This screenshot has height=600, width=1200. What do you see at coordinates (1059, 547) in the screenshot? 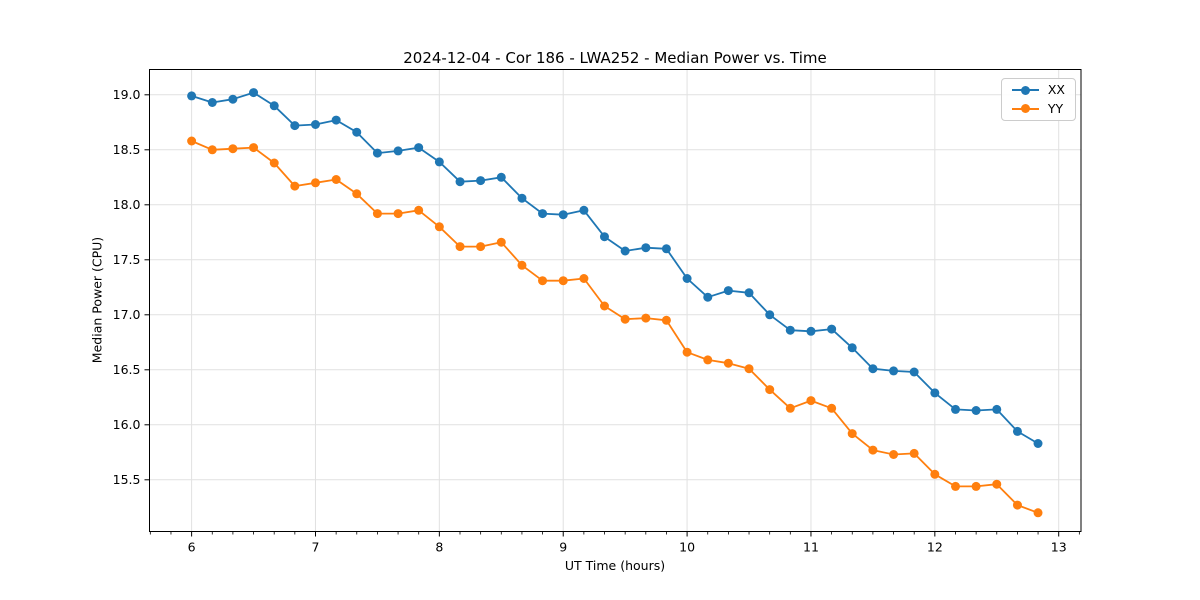
I see `x-tick-label: 13` at bounding box center [1059, 547].